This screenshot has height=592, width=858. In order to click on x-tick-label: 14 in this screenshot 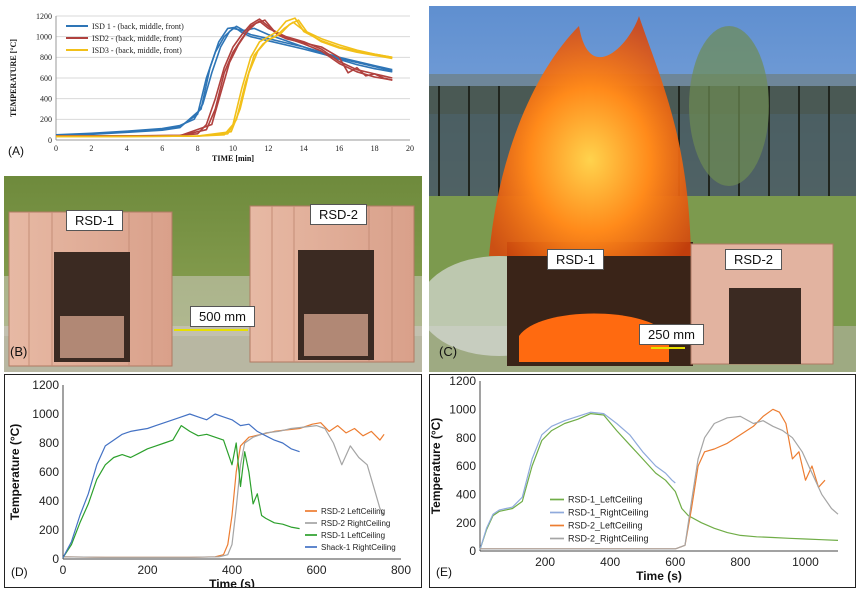, I will do `click(304, 148)`.